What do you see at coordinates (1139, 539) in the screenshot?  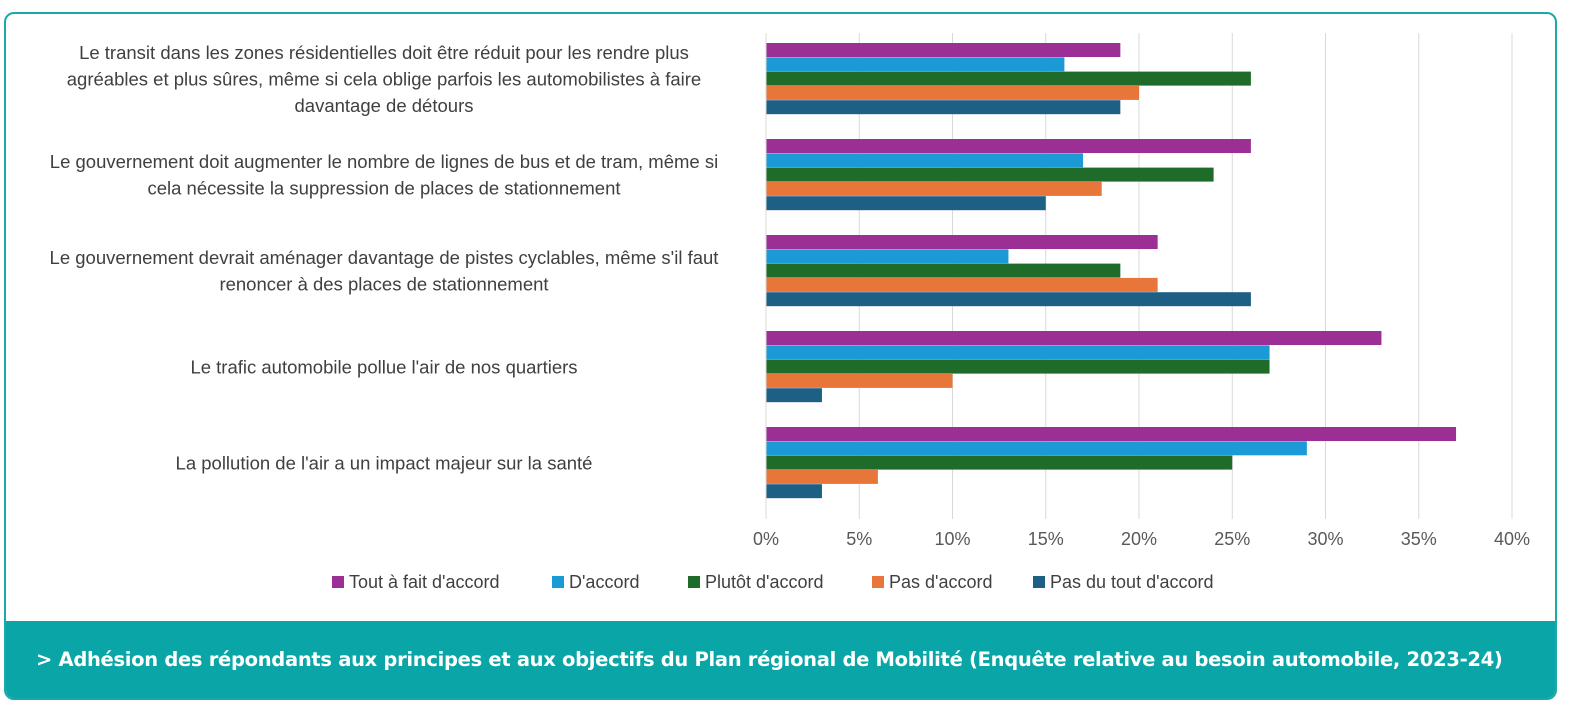 I see `x-tick-label: 20%` at bounding box center [1139, 539].